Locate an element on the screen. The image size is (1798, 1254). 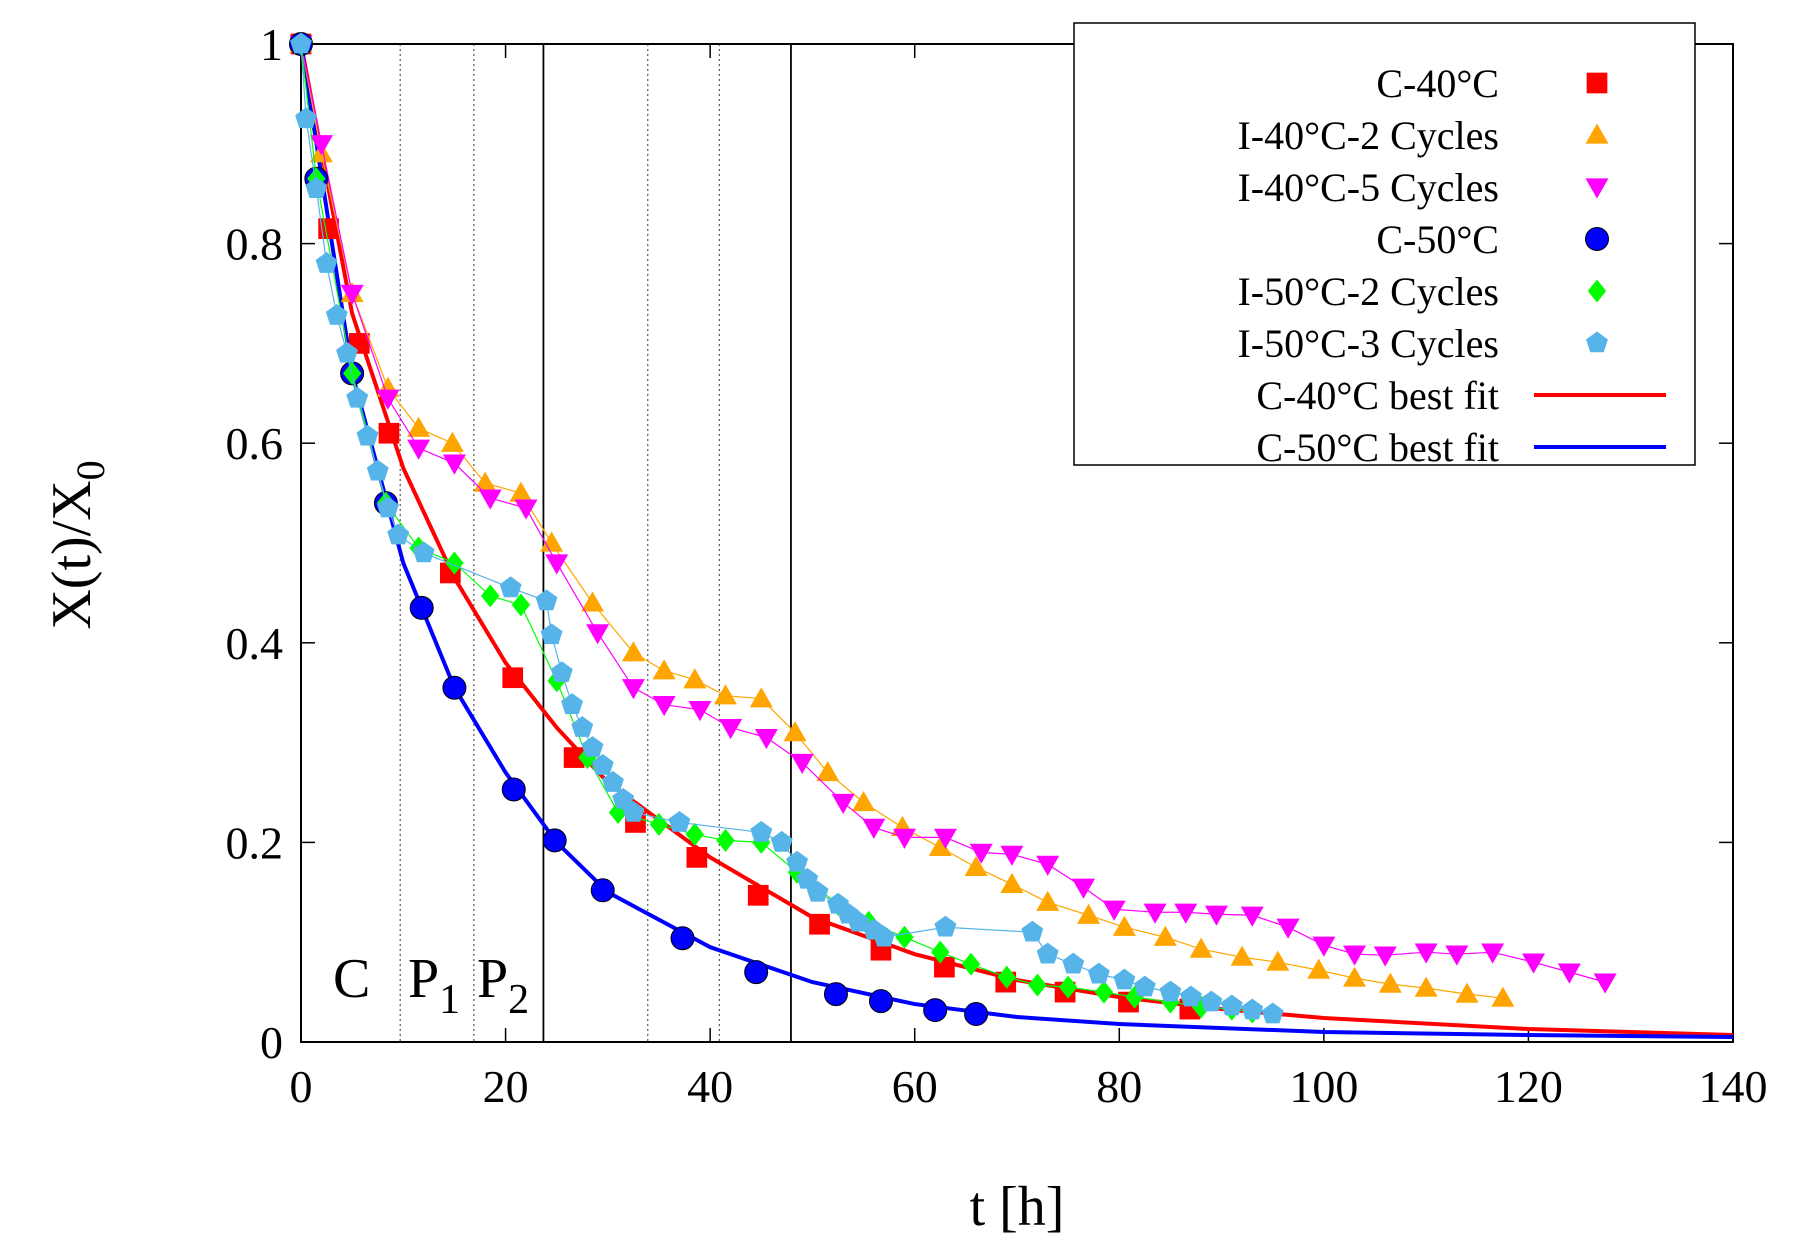
y-tick-label: 0 is located at coordinates (271, 1042).